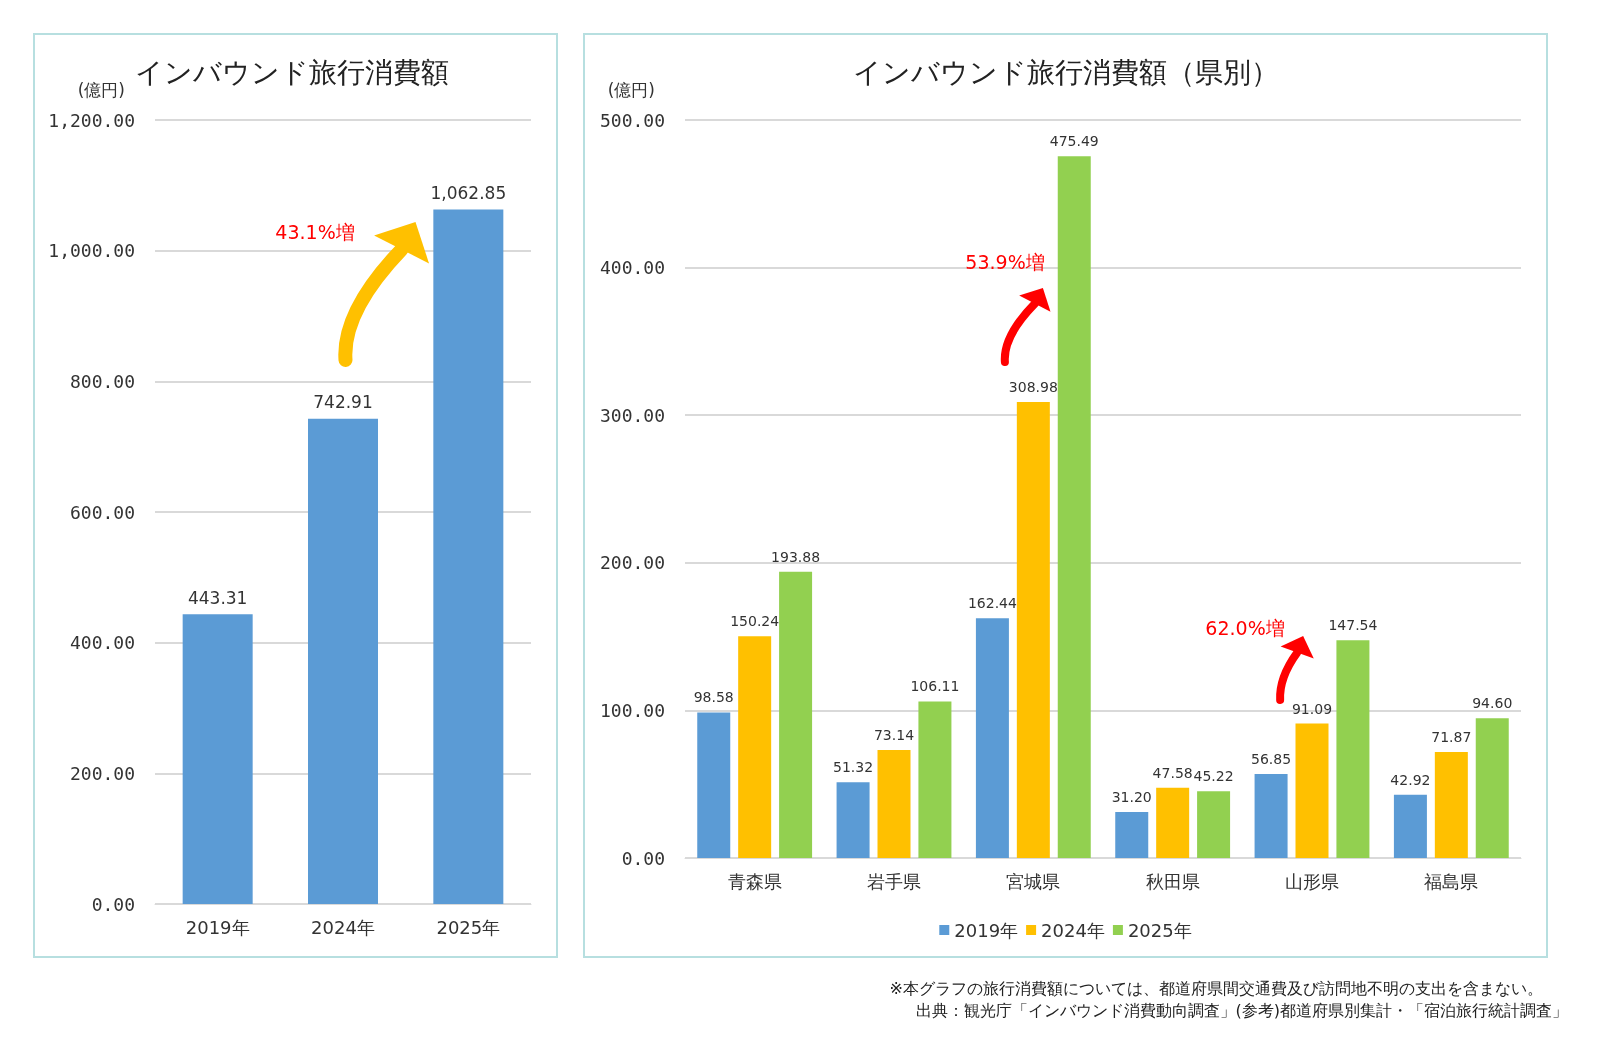 Image resolution: width=1600 pixels, height=1049 pixels. What do you see at coordinates (1172, 772) in the screenshot?
I see `data-label: 47.58` at bounding box center [1172, 772].